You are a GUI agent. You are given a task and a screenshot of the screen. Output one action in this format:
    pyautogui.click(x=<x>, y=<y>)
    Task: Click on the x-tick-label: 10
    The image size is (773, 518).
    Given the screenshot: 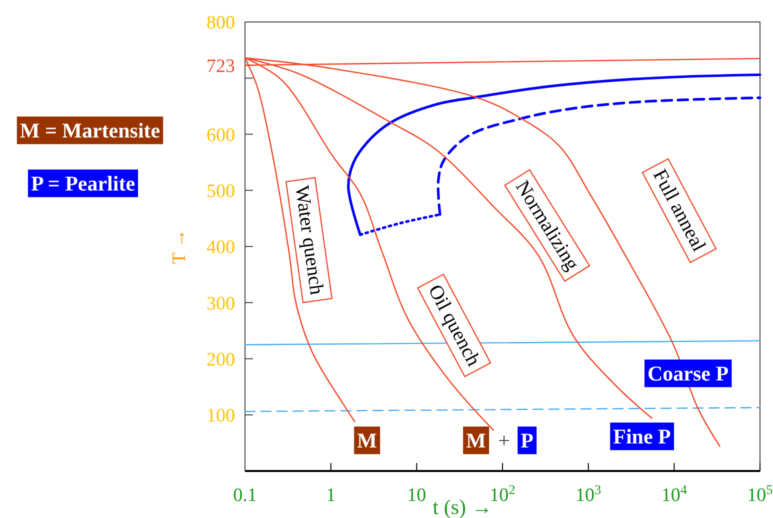 What is the action you would take?
    pyautogui.click(x=416, y=495)
    